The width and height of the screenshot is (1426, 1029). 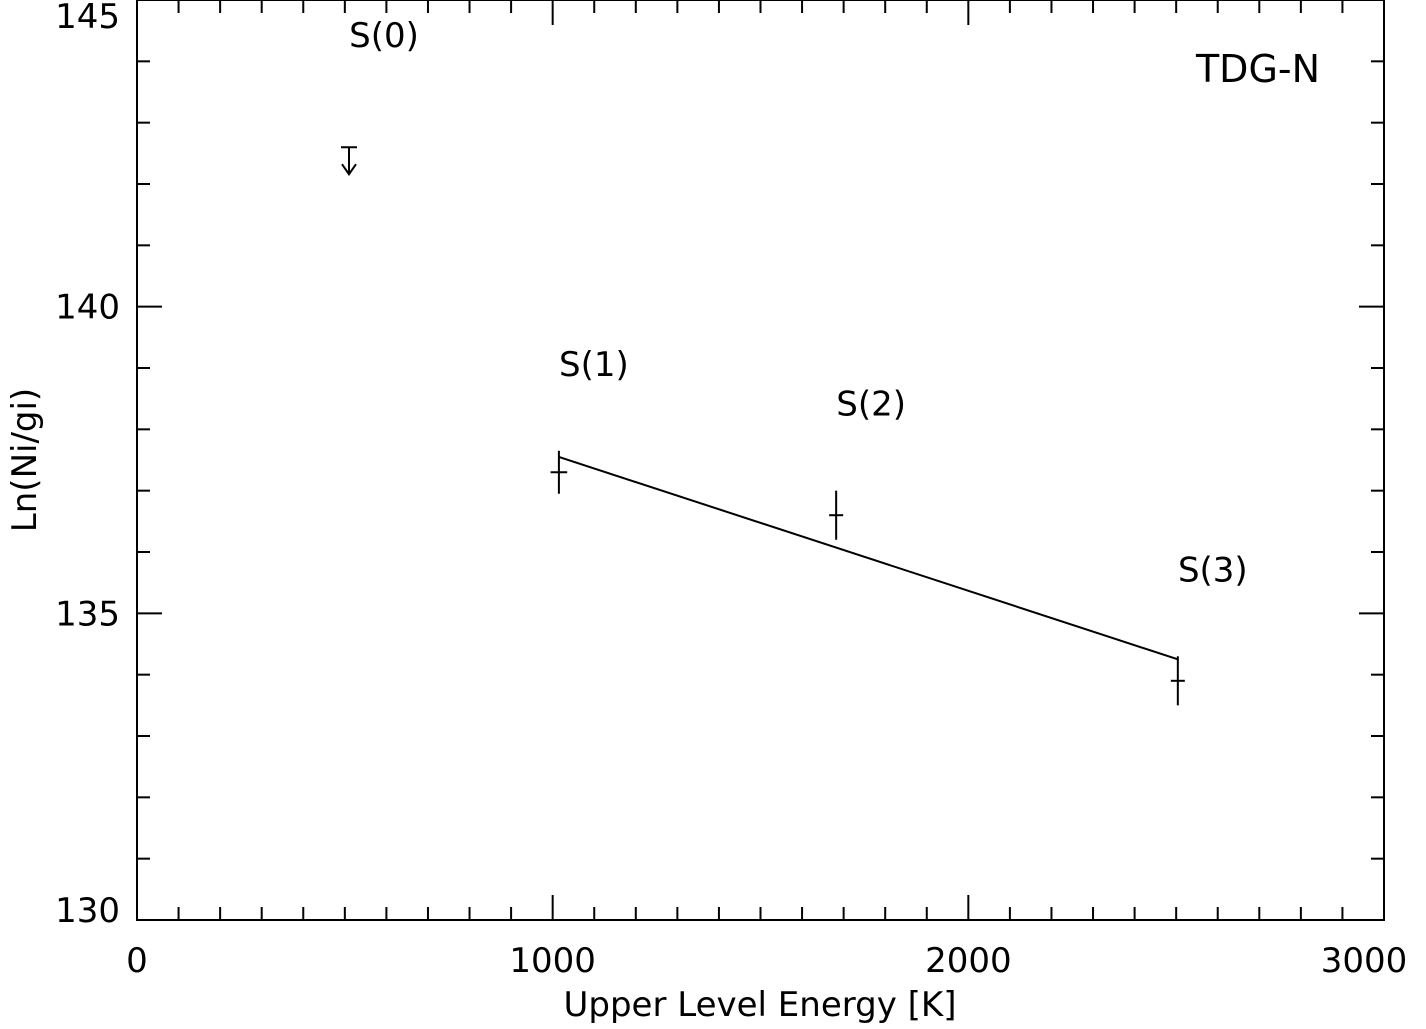 I want to click on upper-limit-arrowhead, so click(x=349, y=169).